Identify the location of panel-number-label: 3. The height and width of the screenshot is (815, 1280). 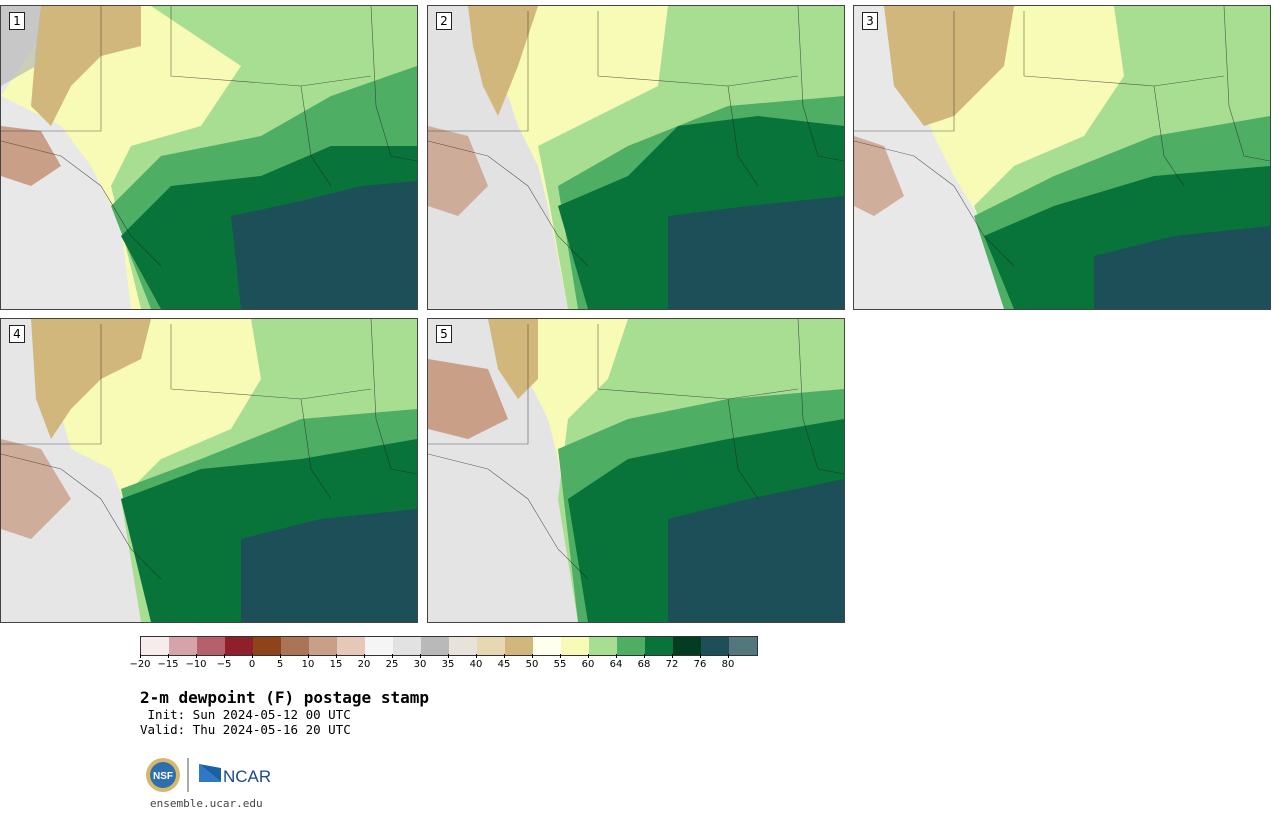
(870, 21).